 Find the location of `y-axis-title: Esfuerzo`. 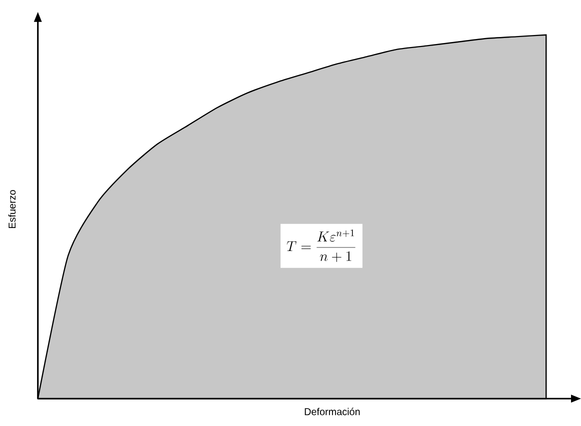

y-axis-title: Esfuerzo is located at coordinates (12, 209).